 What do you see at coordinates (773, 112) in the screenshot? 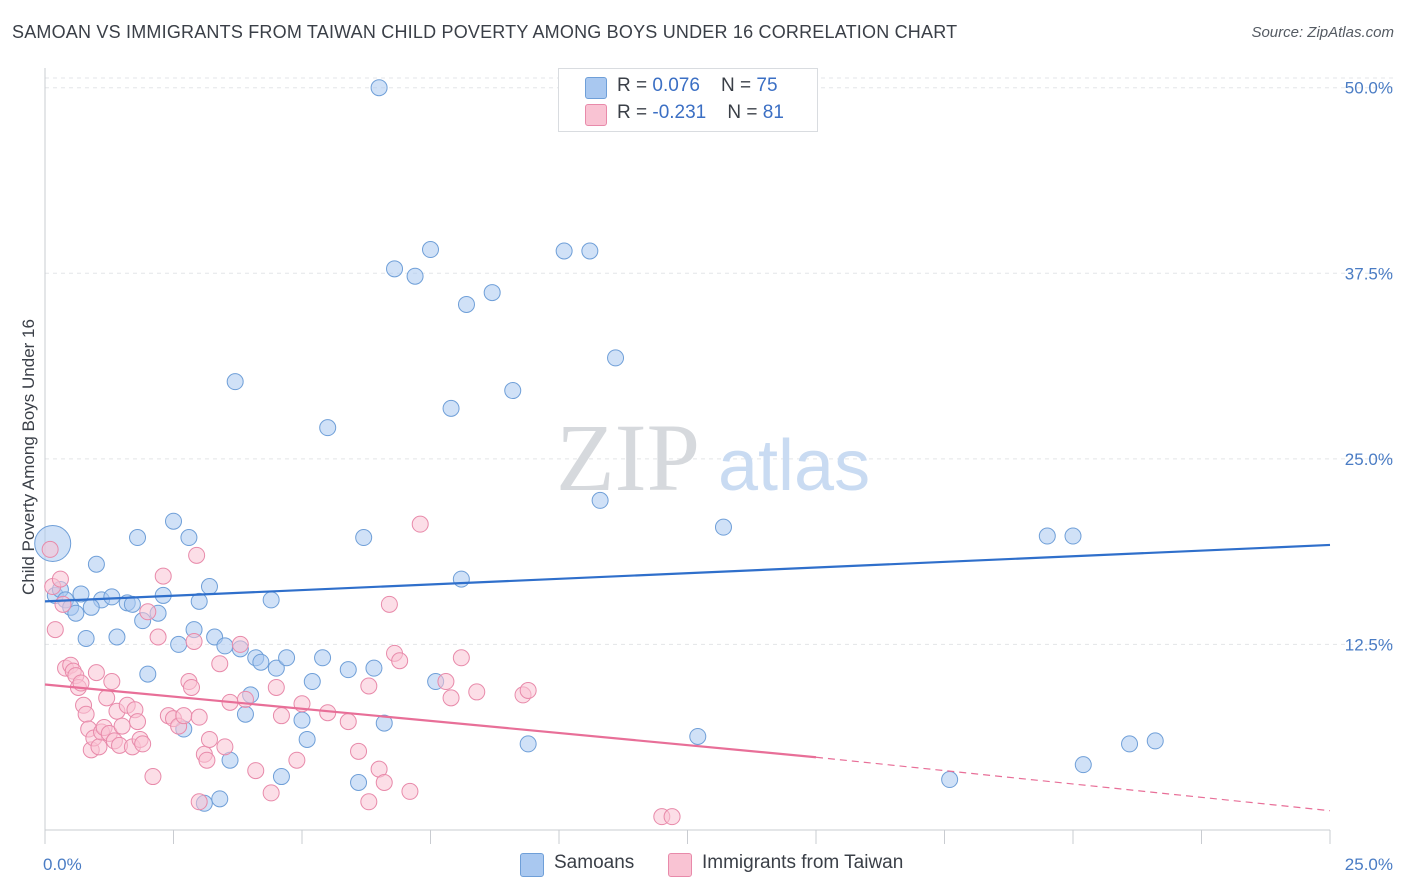
I see `legend-n-value: 81` at bounding box center [773, 112].